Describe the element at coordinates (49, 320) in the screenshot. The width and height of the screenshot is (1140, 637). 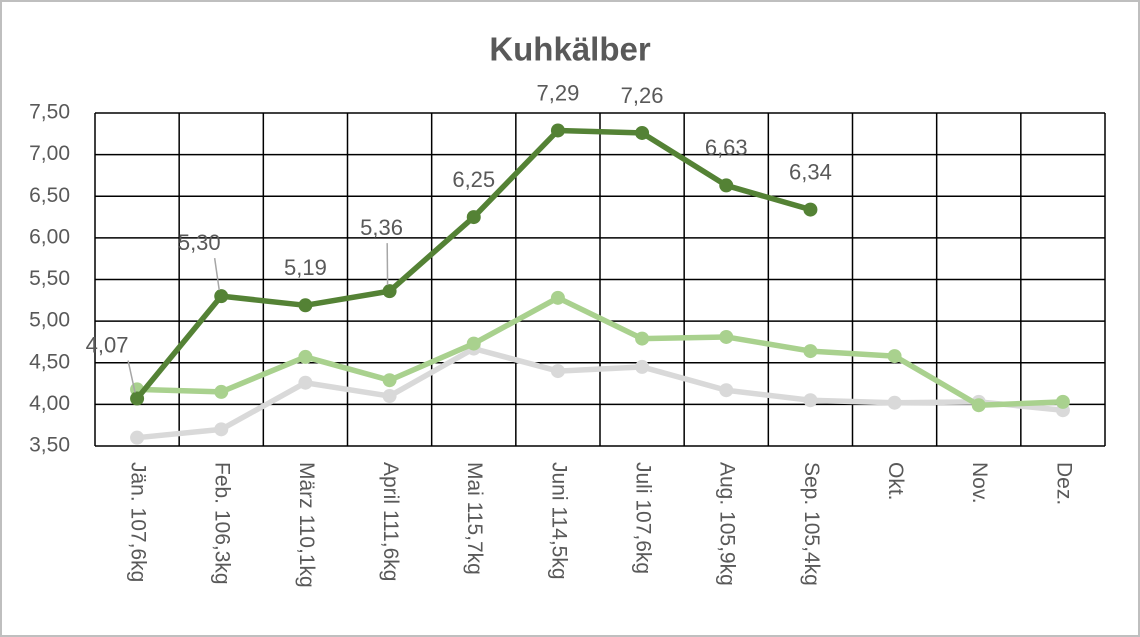
I see `y-tick-label: 5,00` at that location.